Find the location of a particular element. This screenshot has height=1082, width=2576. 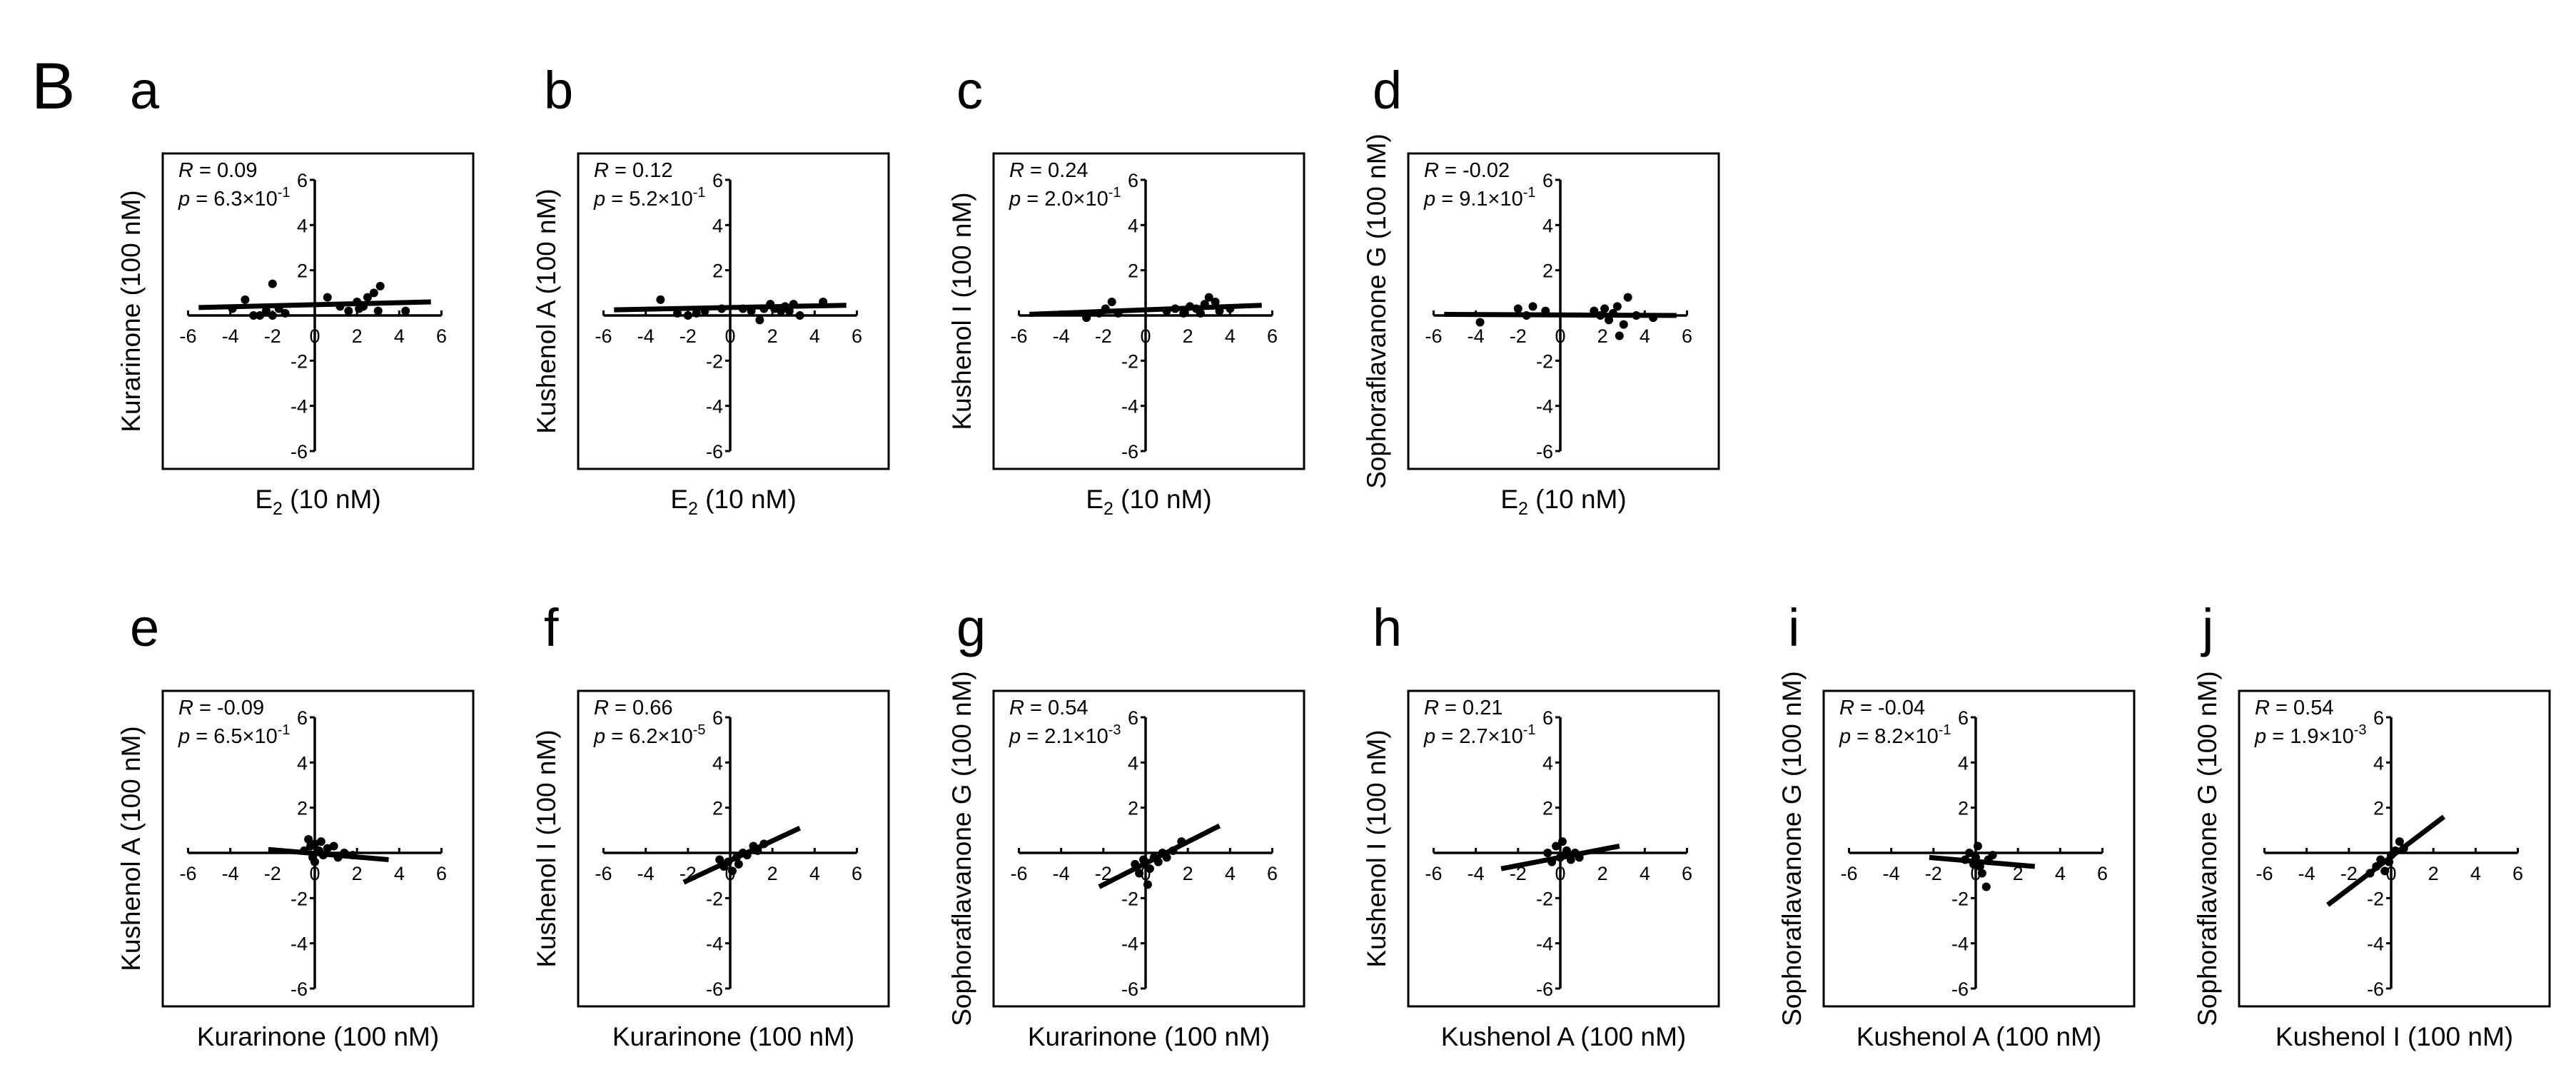

p-value: p = 9.1×10-1 is located at coordinates (1479, 198).